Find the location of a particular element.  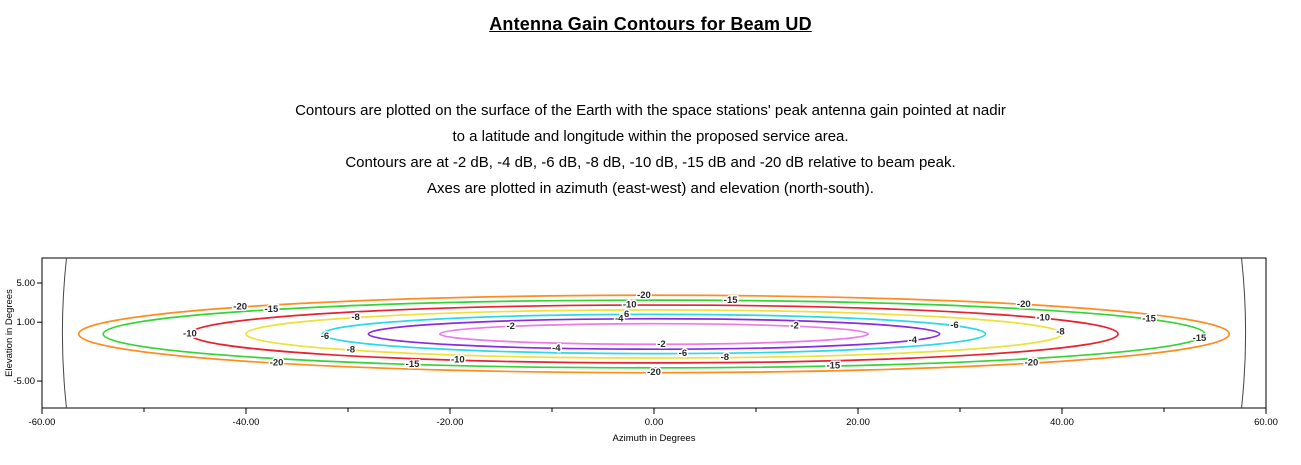

contour-line--4dB is located at coordinates (654, 334).